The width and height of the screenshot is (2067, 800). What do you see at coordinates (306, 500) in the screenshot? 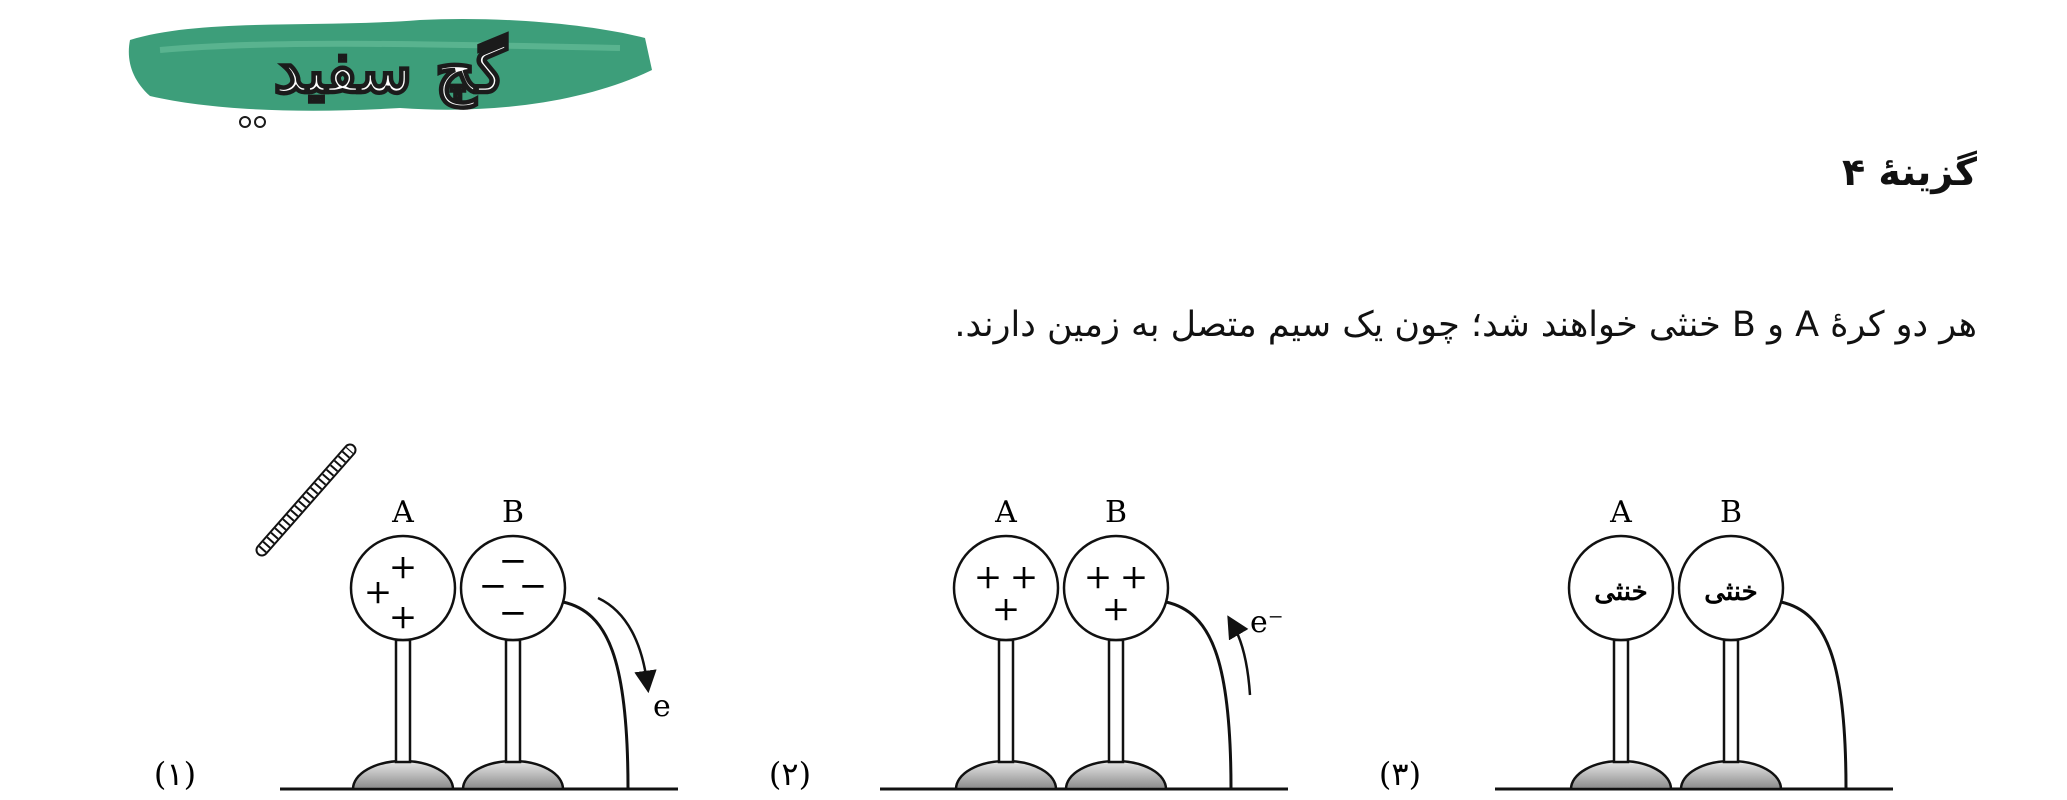
I see `charged-rod` at bounding box center [306, 500].